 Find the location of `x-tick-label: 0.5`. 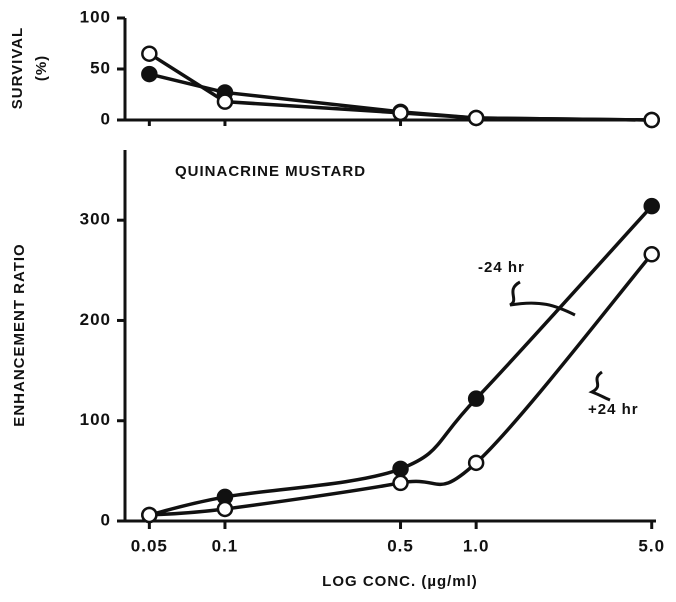

x-tick-label: 0.5 is located at coordinates (400, 545).